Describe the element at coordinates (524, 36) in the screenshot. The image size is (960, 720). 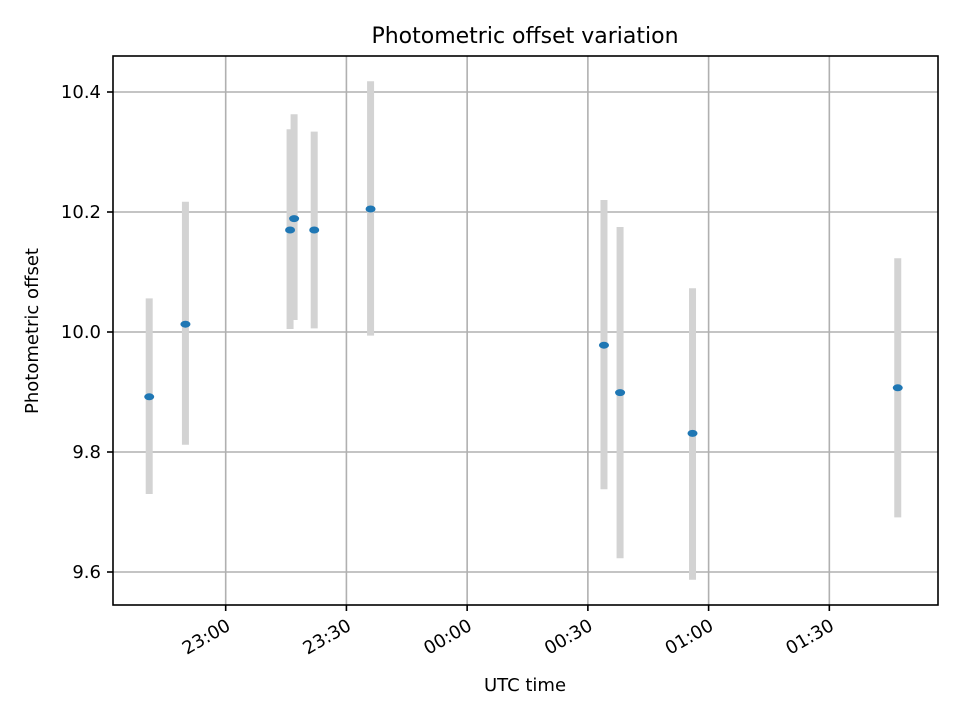
I see `chart-title: Photometric offset variation` at that location.